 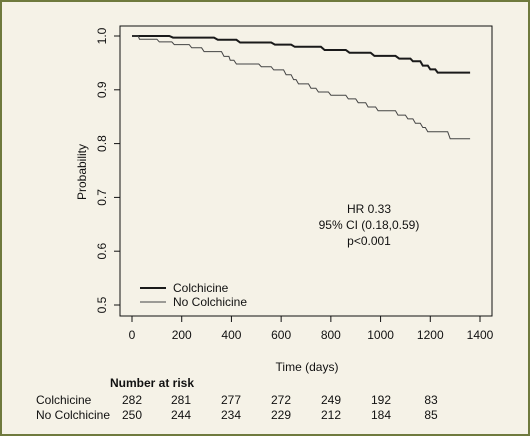 I want to click on y-tick-label: 0.9, so click(x=102, y=89).